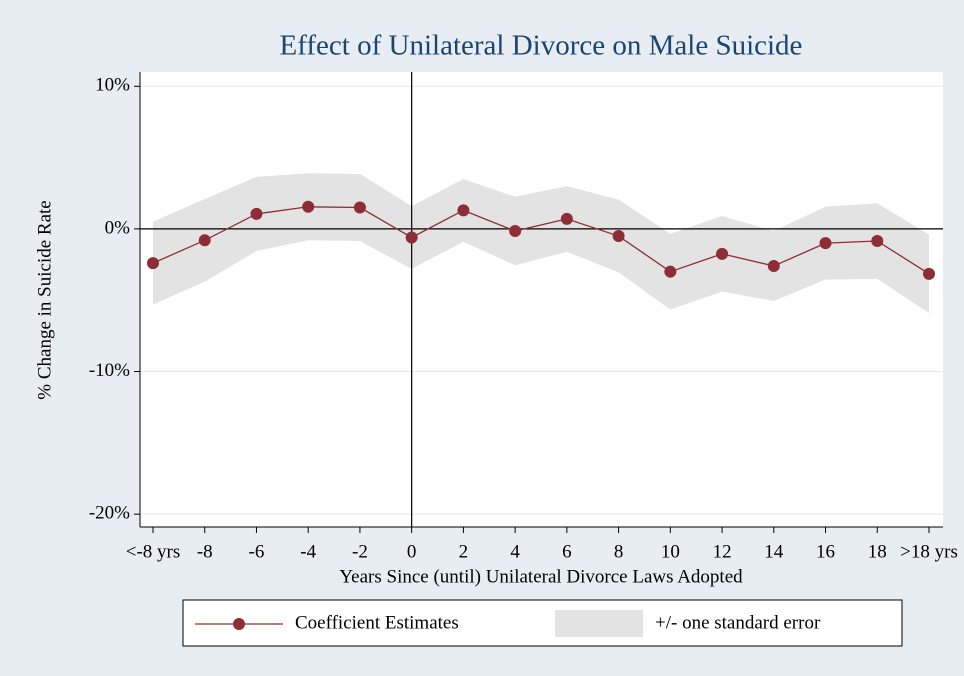 This screenshot has height=676, width=964. I want to click on line, so click(541, 240).